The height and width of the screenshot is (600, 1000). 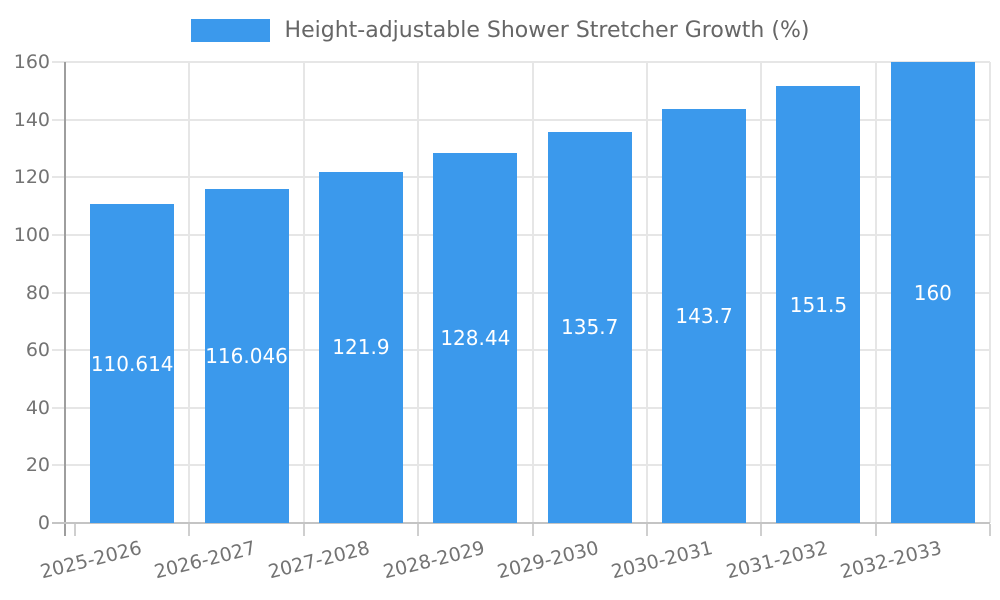 I want to click on bar-value-label: 116.046, so click(x=246, y=355).